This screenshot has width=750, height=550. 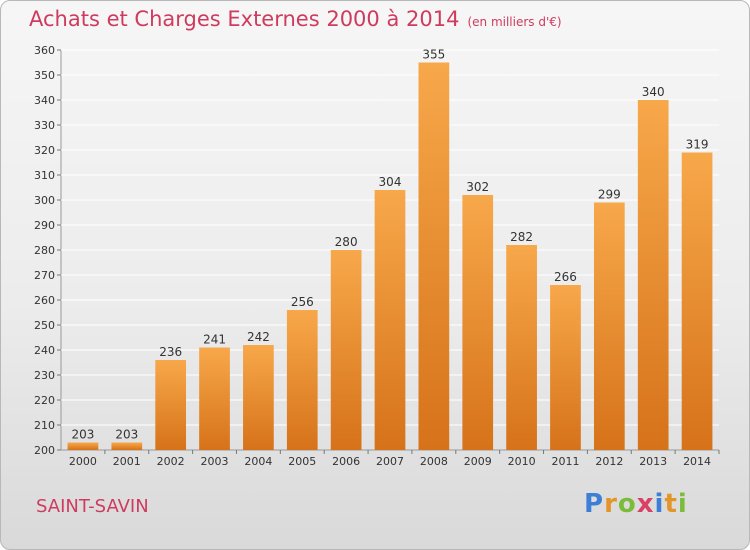 What do you see at coordinates (390, 461) in the screenshot?
I see `x-tick-label-2007: 2007` at bounding box center [390, 461].